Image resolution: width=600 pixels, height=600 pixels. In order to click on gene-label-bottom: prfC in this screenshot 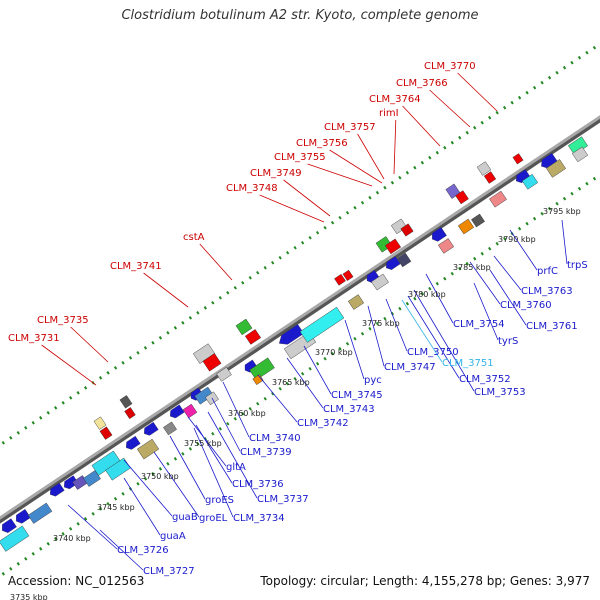, I will do `click(547, 271)`.